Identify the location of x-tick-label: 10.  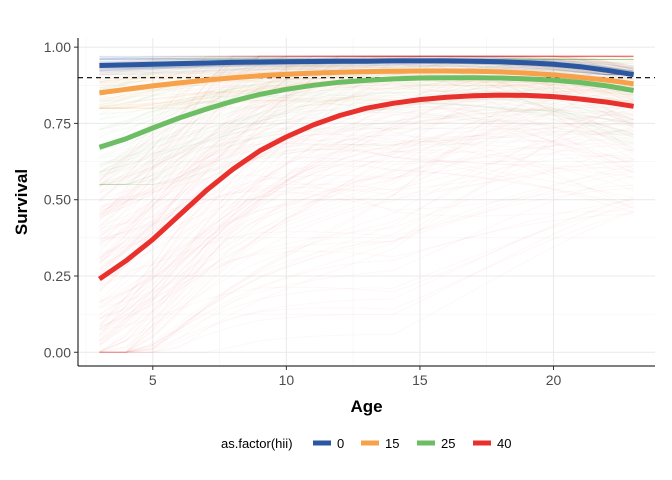
(287, 380).